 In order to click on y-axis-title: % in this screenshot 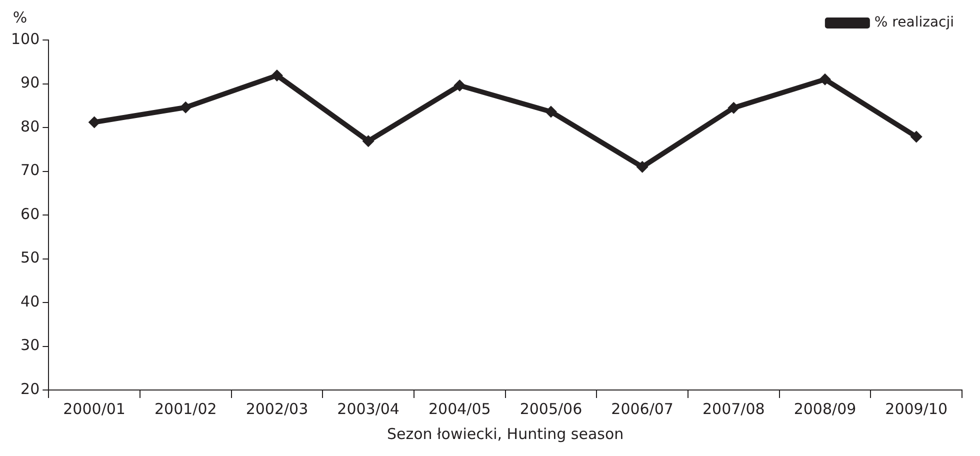, I will do `click(20, 17)`.